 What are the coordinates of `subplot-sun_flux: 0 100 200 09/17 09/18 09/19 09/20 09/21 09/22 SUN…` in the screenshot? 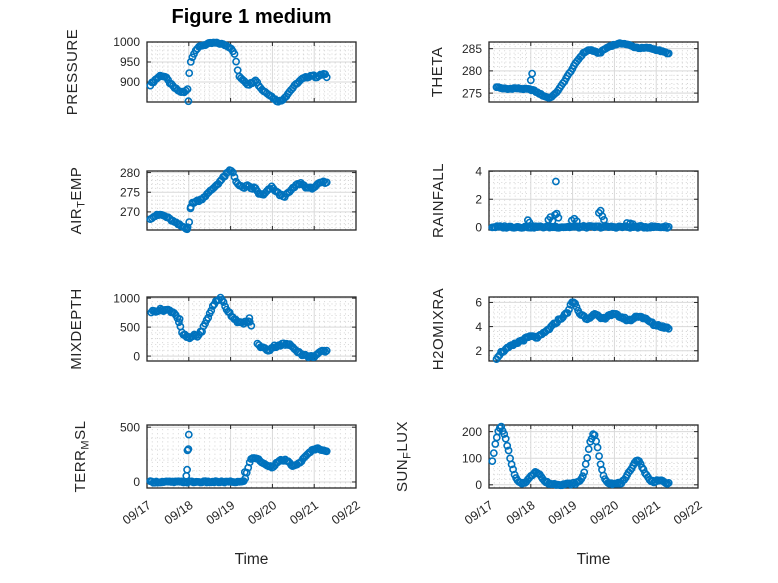 It's located at (549, 474).